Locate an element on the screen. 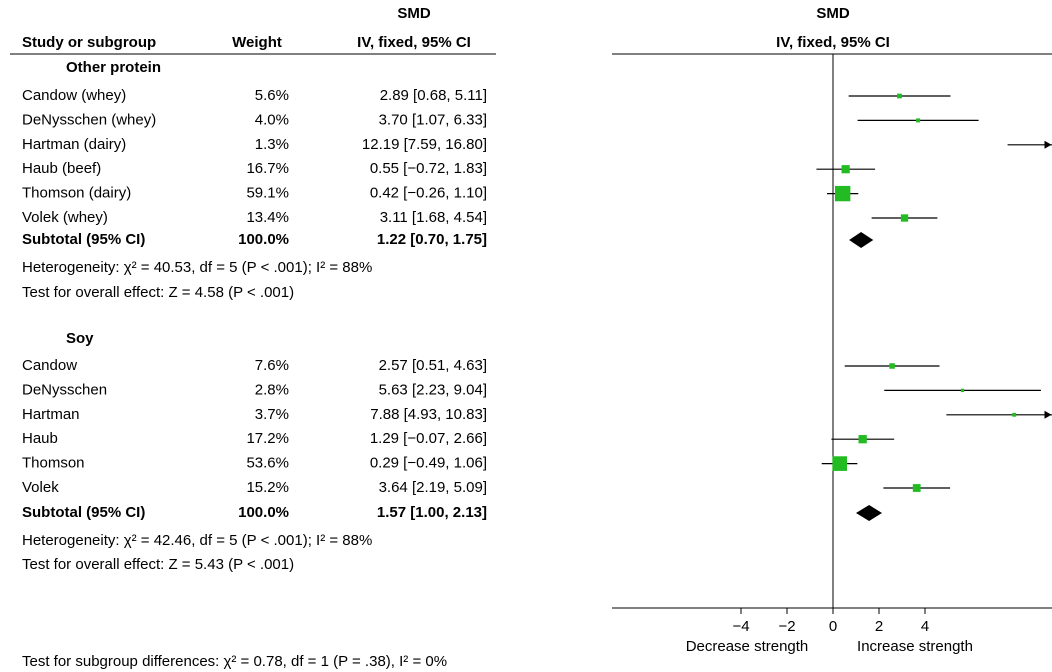  study-estimate: 3.11 [1.68, 4.54] is located at coordinates (433, 217).